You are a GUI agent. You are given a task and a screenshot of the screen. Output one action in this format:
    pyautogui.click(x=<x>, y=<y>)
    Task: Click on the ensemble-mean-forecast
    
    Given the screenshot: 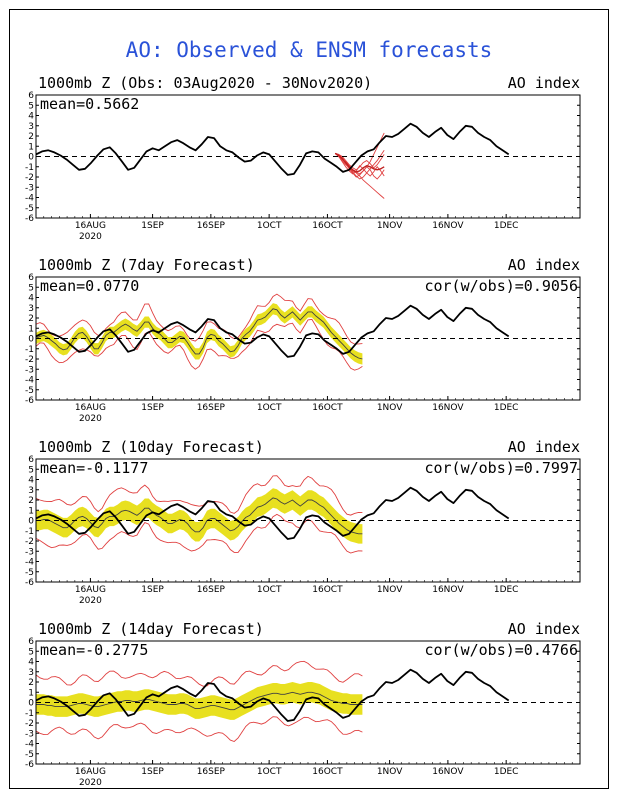 What is the action you would take?
    pyautogui.click(x=359, y=162)
    